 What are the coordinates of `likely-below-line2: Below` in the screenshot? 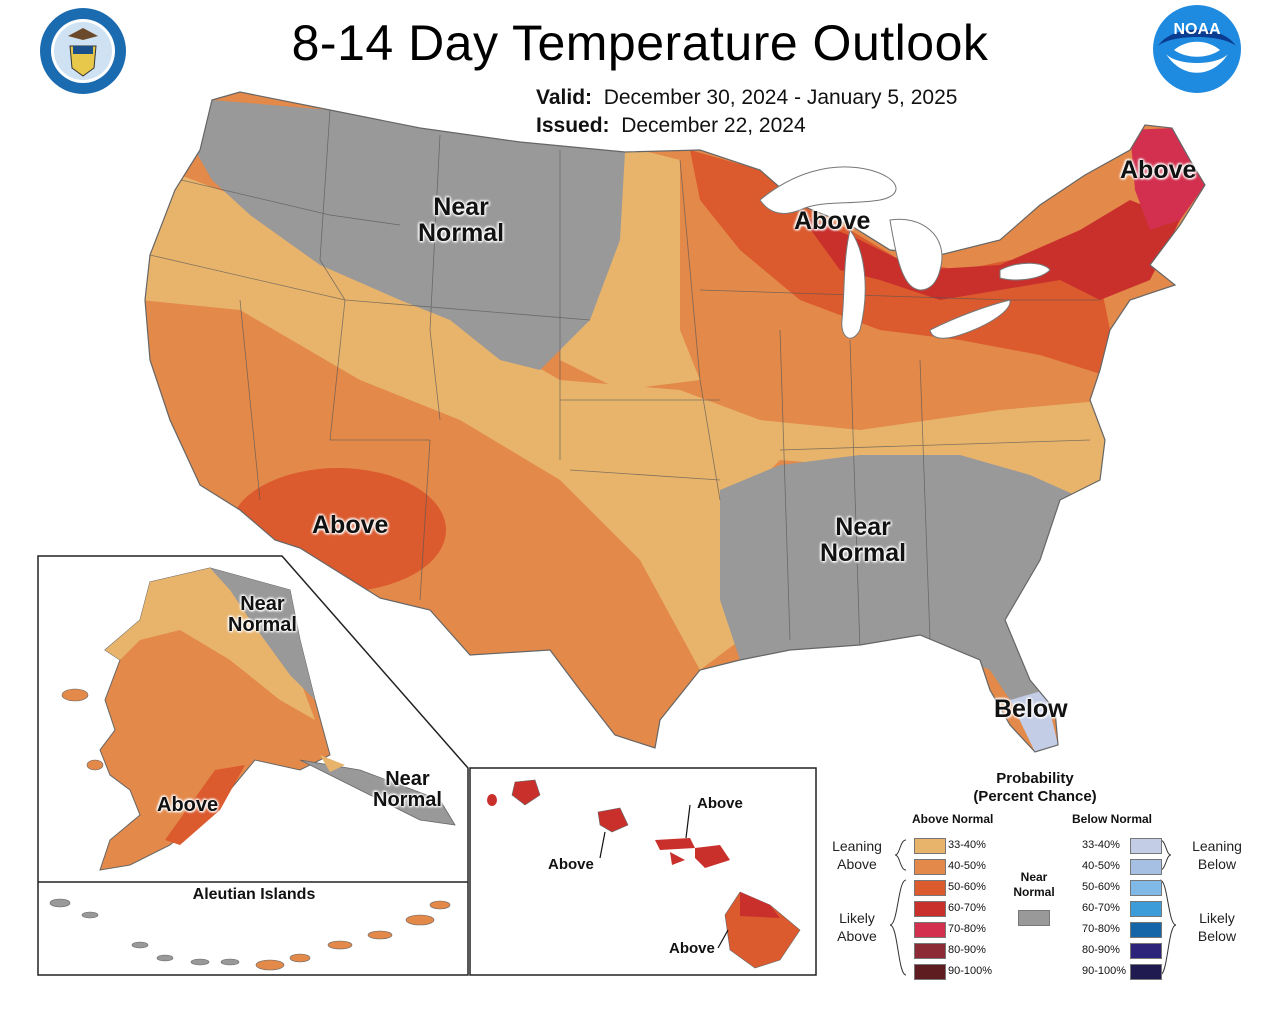 It's located at (1217, 935).